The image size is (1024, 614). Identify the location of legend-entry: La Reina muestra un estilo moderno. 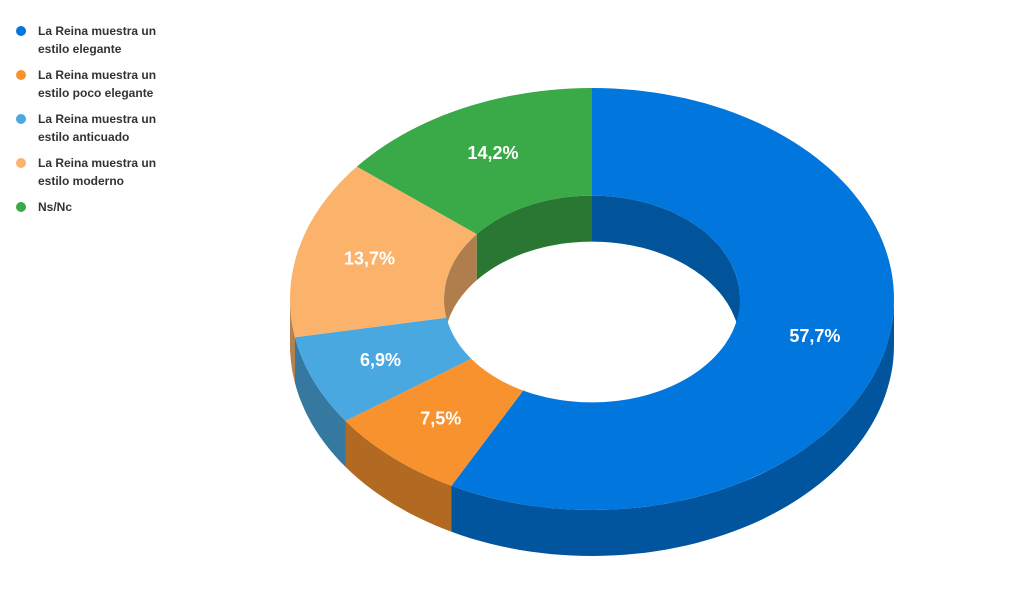
(86, 172).